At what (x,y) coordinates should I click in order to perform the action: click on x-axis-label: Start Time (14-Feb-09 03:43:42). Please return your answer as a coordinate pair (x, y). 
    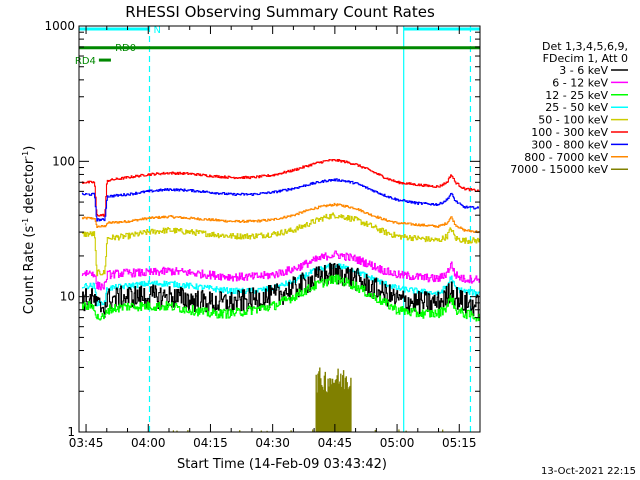
    Looking at the image, I should click on (282, 464).